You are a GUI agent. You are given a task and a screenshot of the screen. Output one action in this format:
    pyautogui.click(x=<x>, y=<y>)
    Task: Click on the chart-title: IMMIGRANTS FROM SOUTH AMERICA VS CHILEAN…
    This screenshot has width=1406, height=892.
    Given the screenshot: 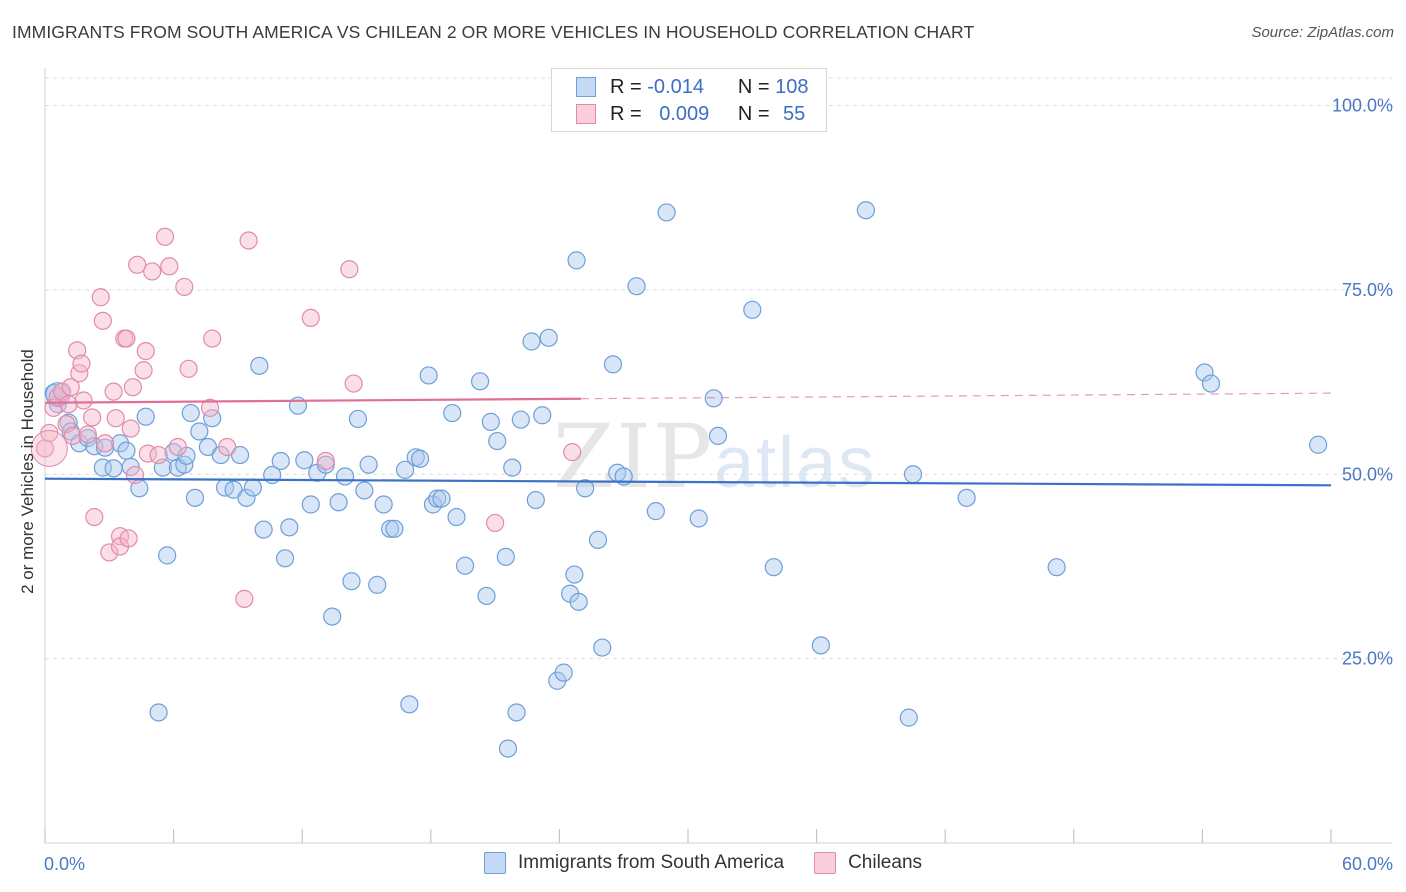 What is the action you would take?
    pyautogui.click(x=493, y=32)
    